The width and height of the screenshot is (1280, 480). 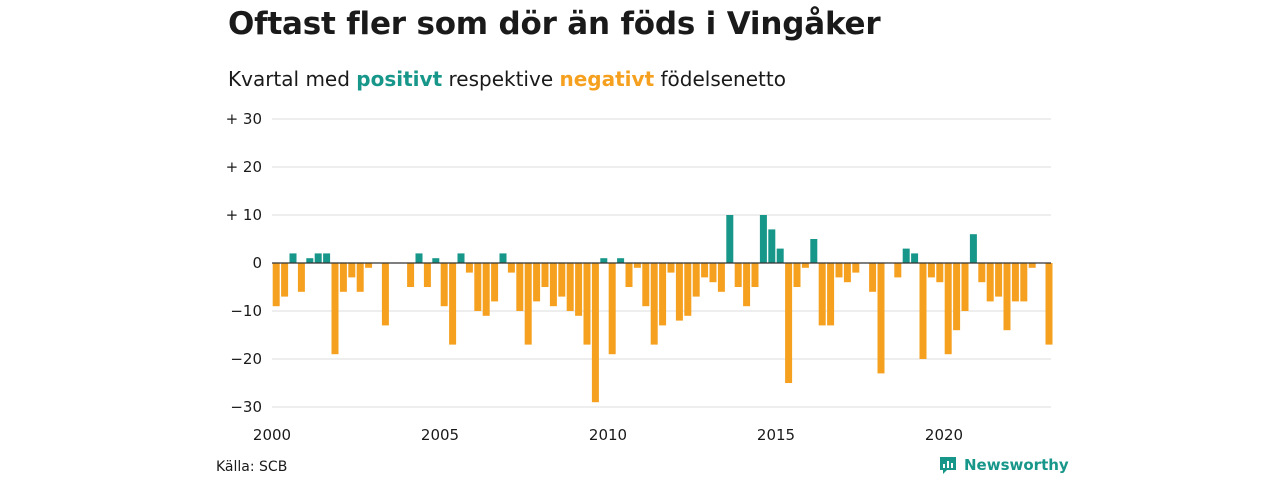 I want to click on y-tick-label: −10, so click(x=246, y=311).